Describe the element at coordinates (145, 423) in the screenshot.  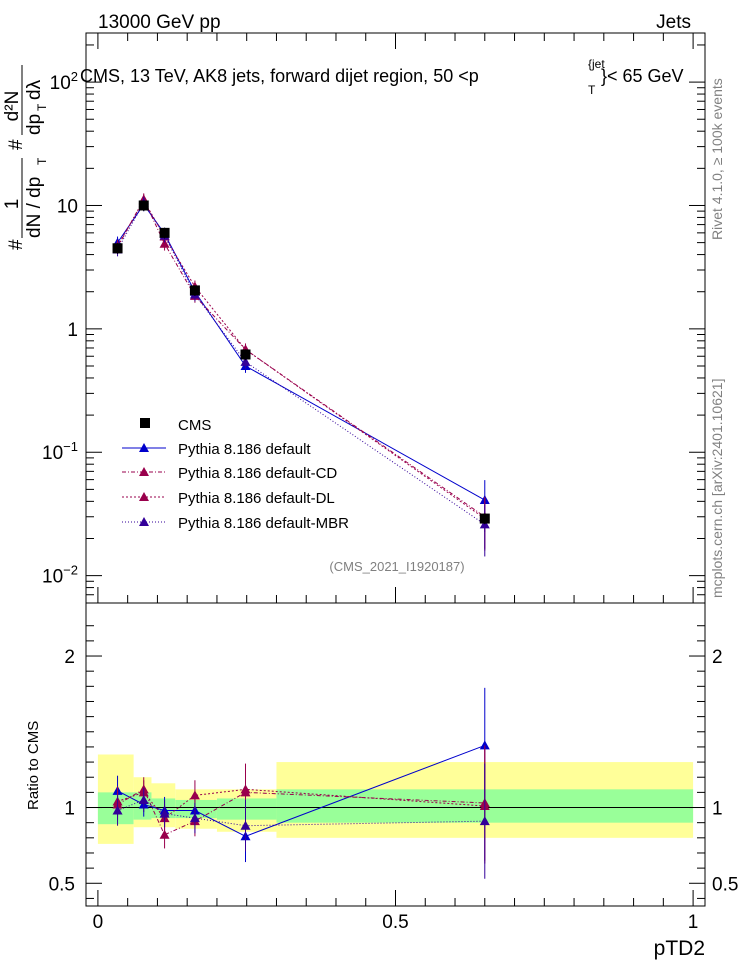
I see `legend-marker-cms` at that location.